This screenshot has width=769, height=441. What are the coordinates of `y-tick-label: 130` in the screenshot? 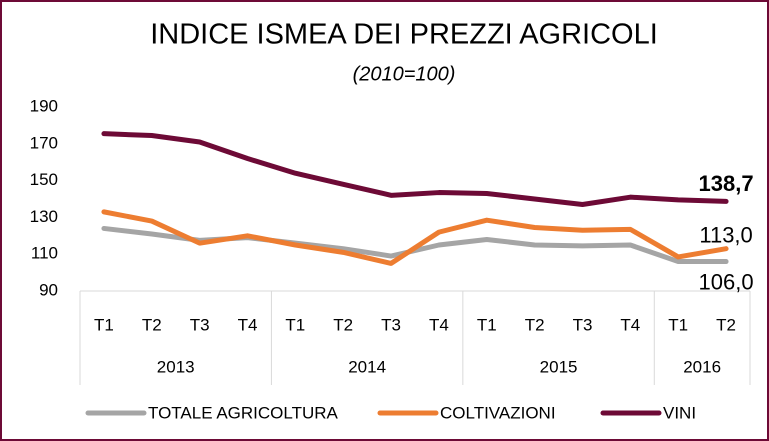 It's located at (44, 216).